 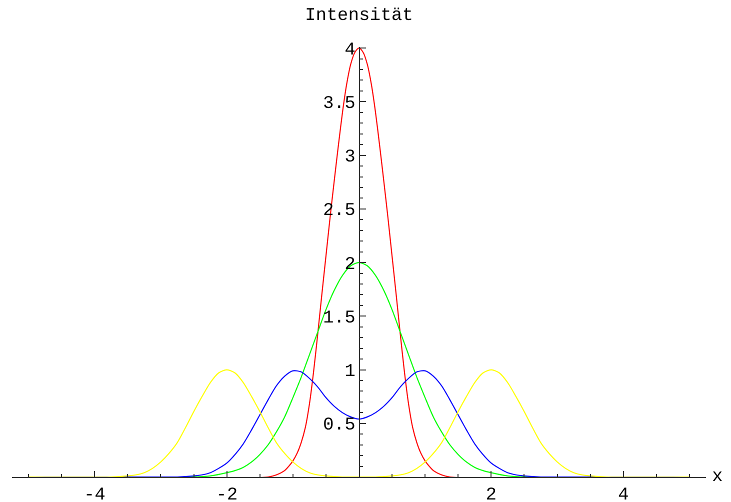 I want to click on y-tick-label: 0.5, so click(x=339, y=426).